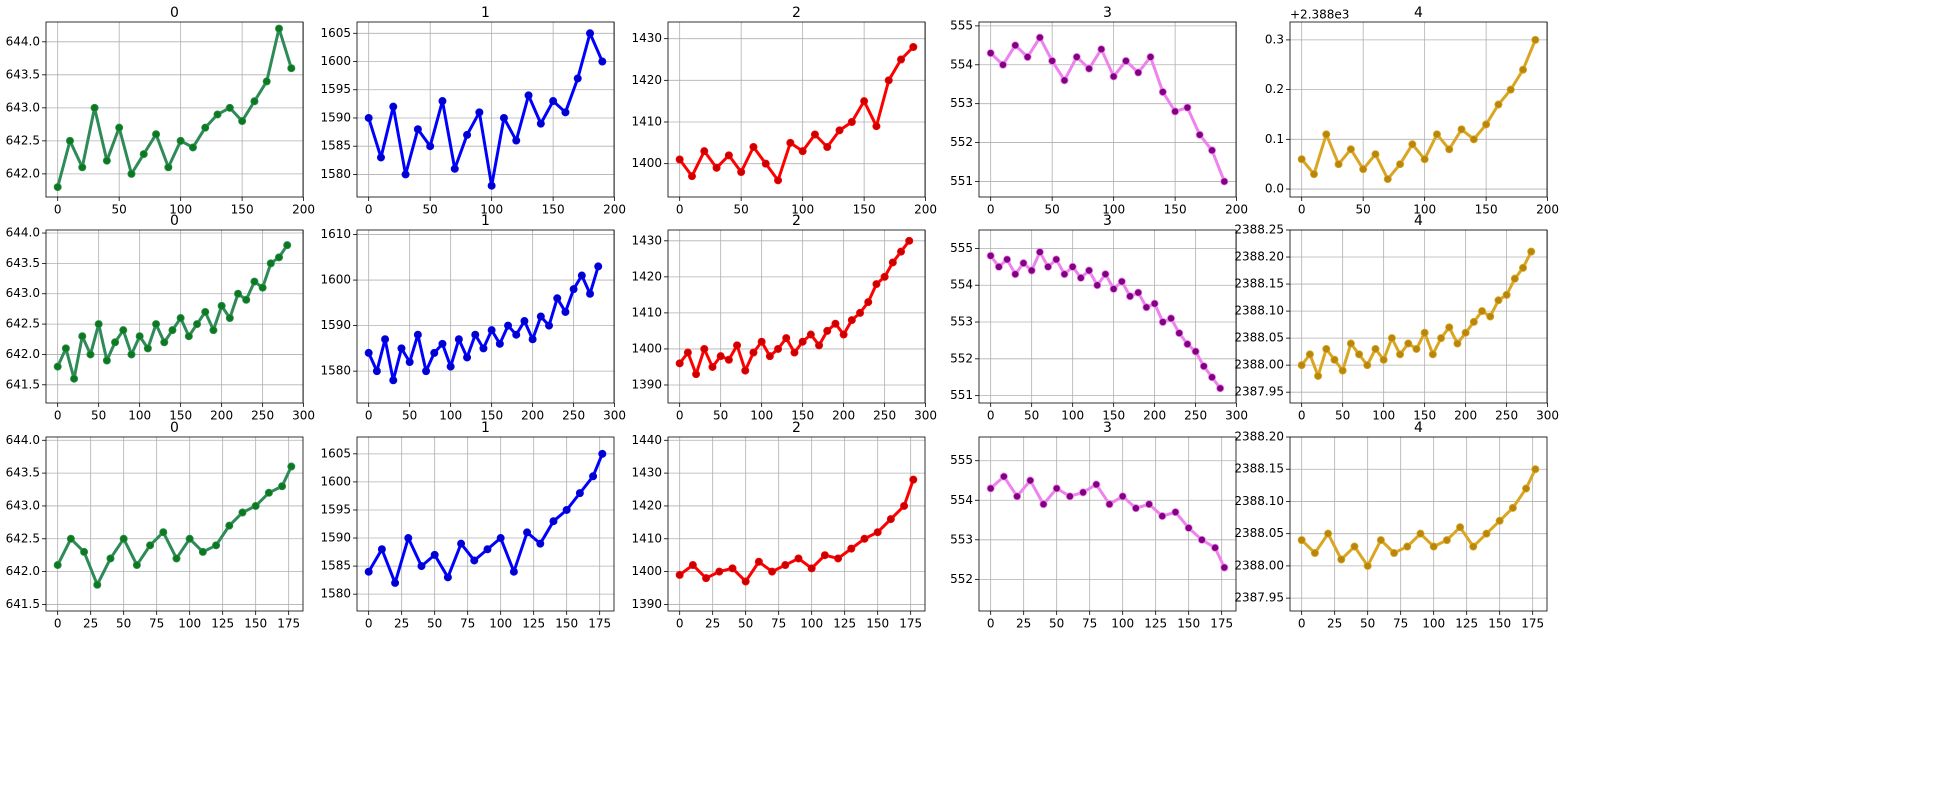 The height and width of the screenshot is (786, 1939). What do you see at coordinates (1236, 416) in the screenshot?
I see `x-tick-label: 300` at bounding box center [1236, 416].